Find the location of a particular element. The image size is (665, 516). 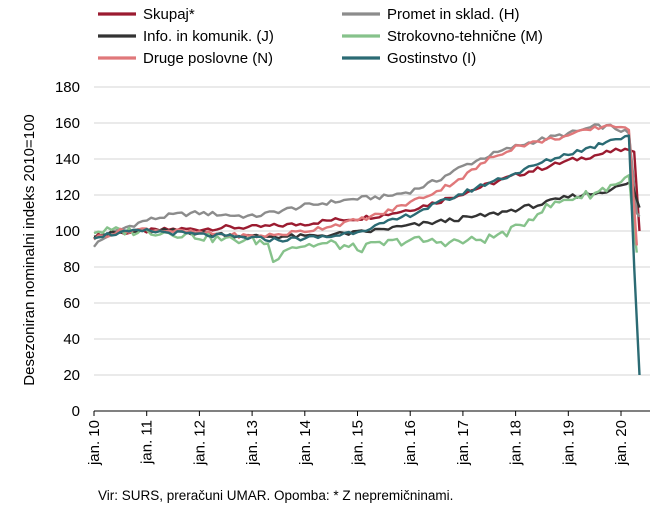

legend-label: Druge poslovne (N) is located at coordinates (208, 58).